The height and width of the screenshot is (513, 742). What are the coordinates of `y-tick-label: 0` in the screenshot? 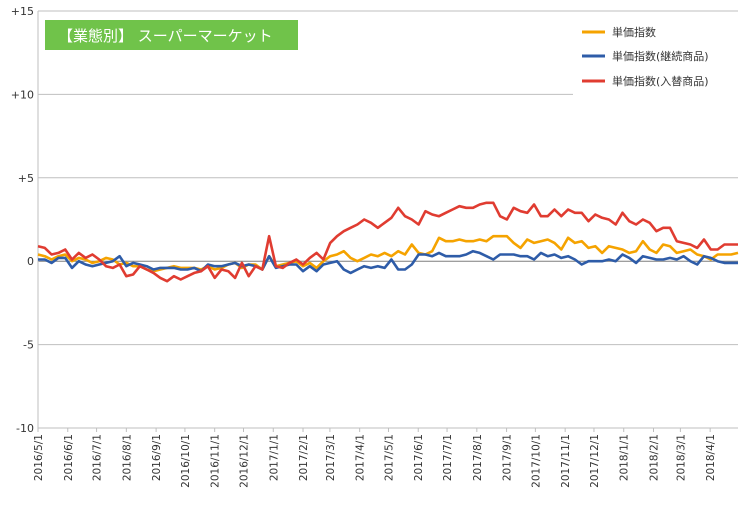 It's located at (30, 261).